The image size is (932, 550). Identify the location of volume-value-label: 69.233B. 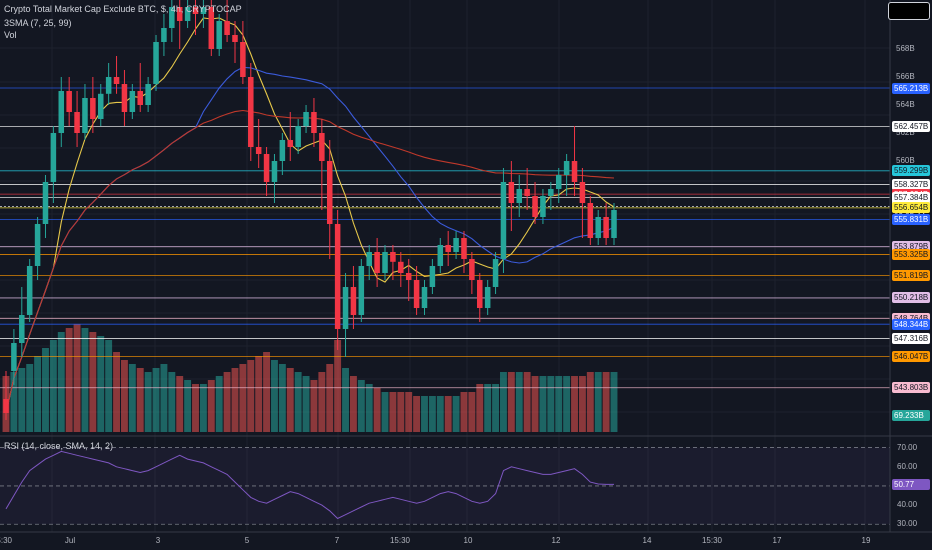
(911, 415).